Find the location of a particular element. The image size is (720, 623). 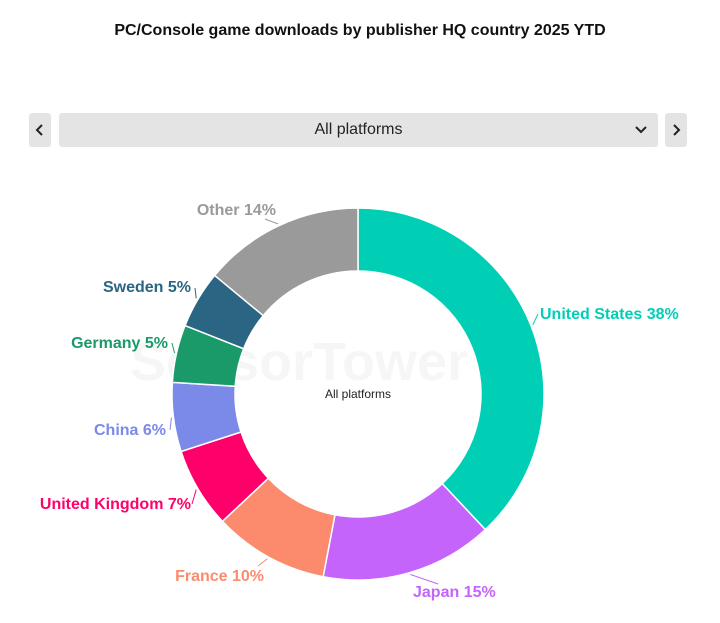

platform-select-value: All platforms is located at coordinates (358, 129).